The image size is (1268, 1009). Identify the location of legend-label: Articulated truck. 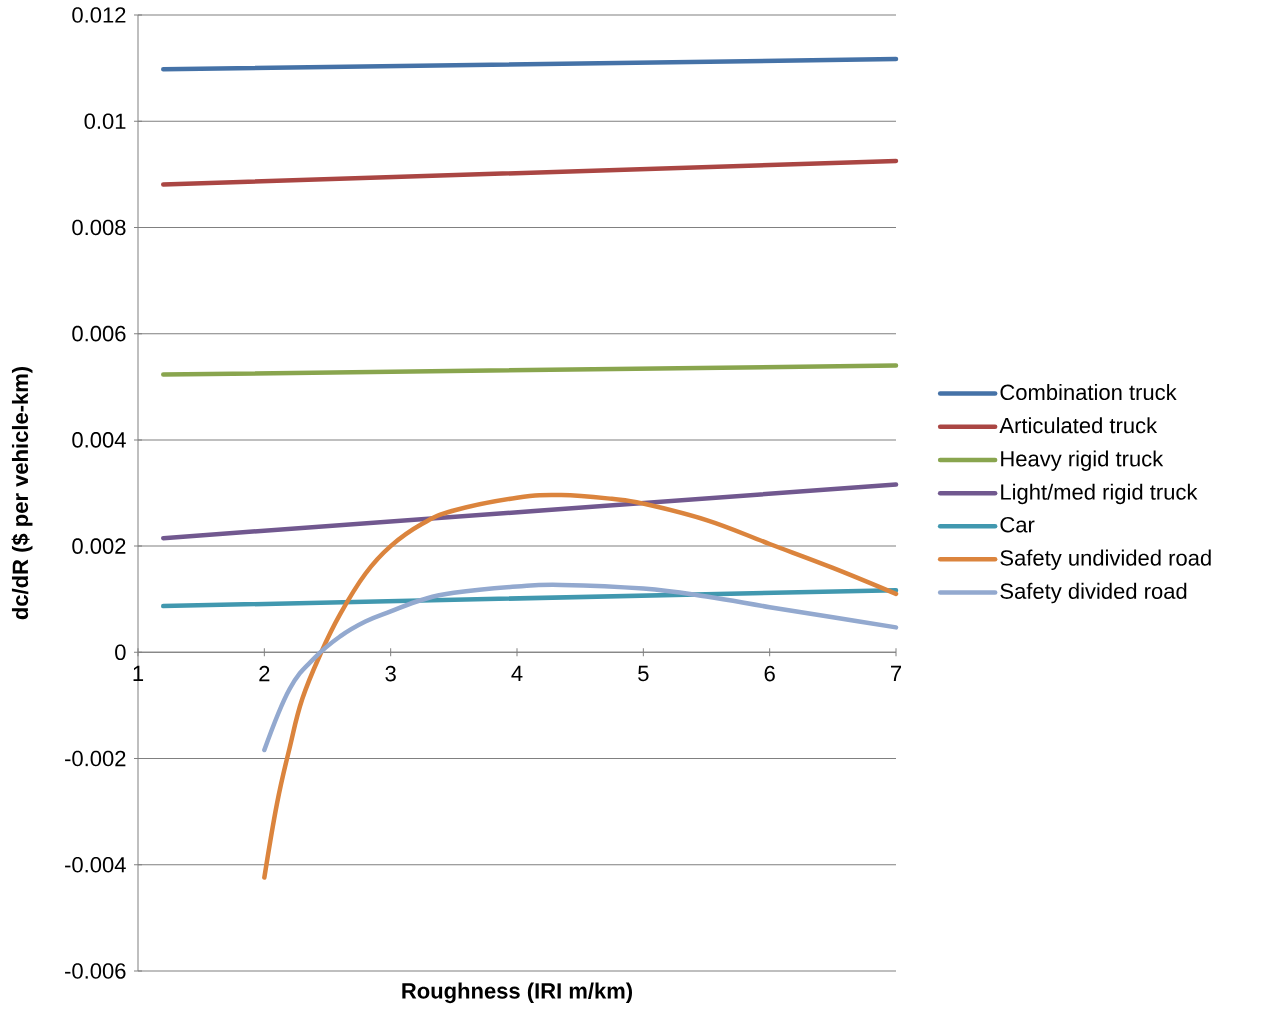
(1078, 425).